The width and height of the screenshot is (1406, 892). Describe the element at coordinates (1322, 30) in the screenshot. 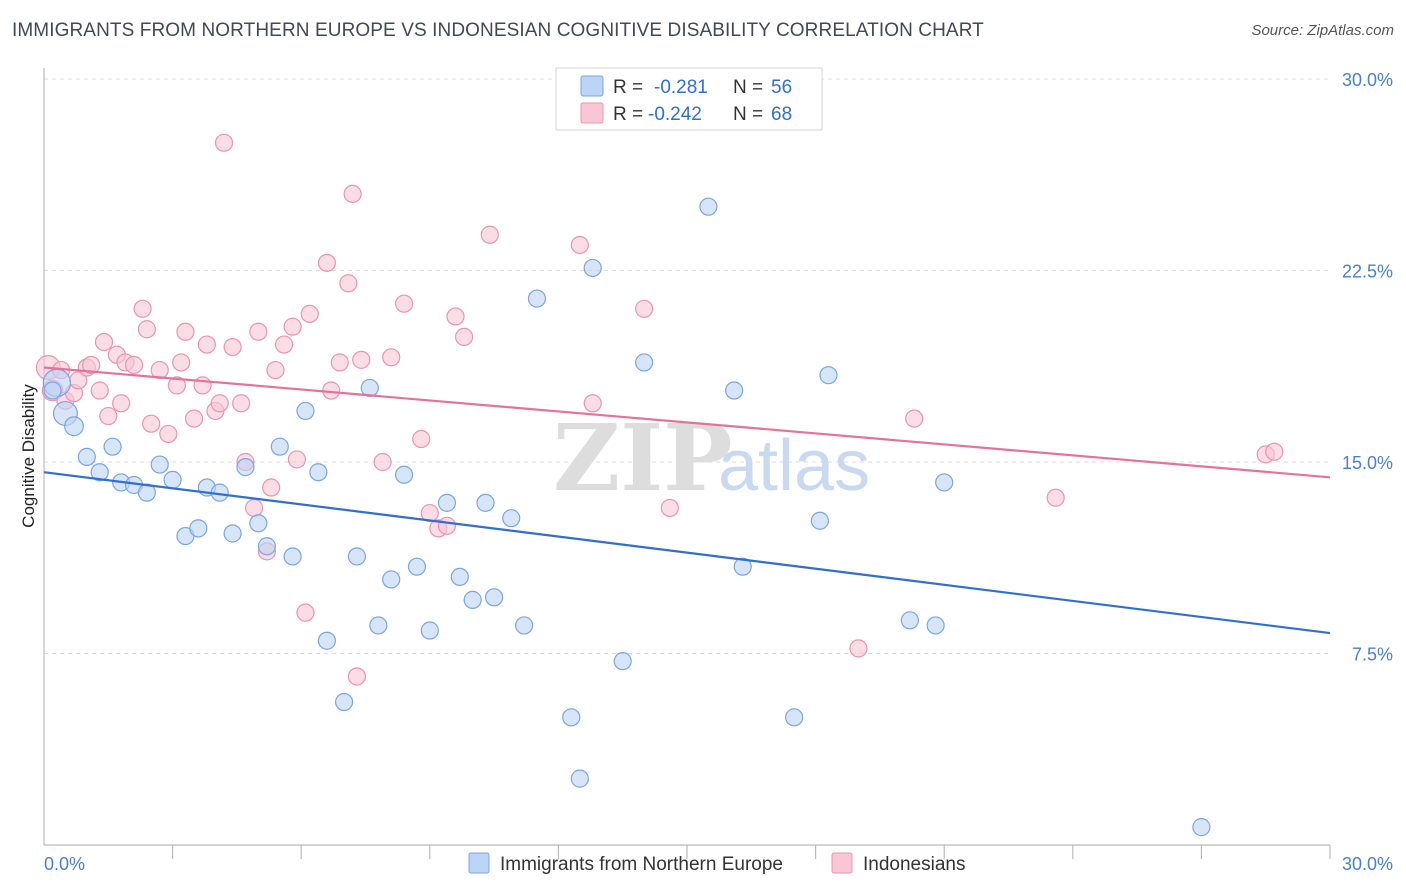

I see `source-label: Source: ZipAtlas.com` at that location.